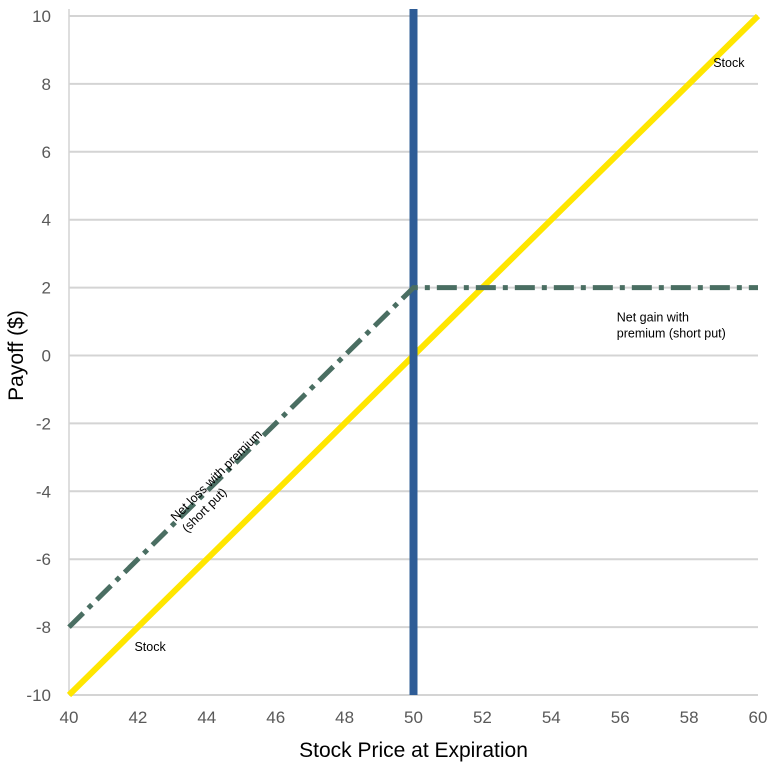 This screenshot has width=771, height=764. I want to click on y-tick-label: -2, so click(43, 423).